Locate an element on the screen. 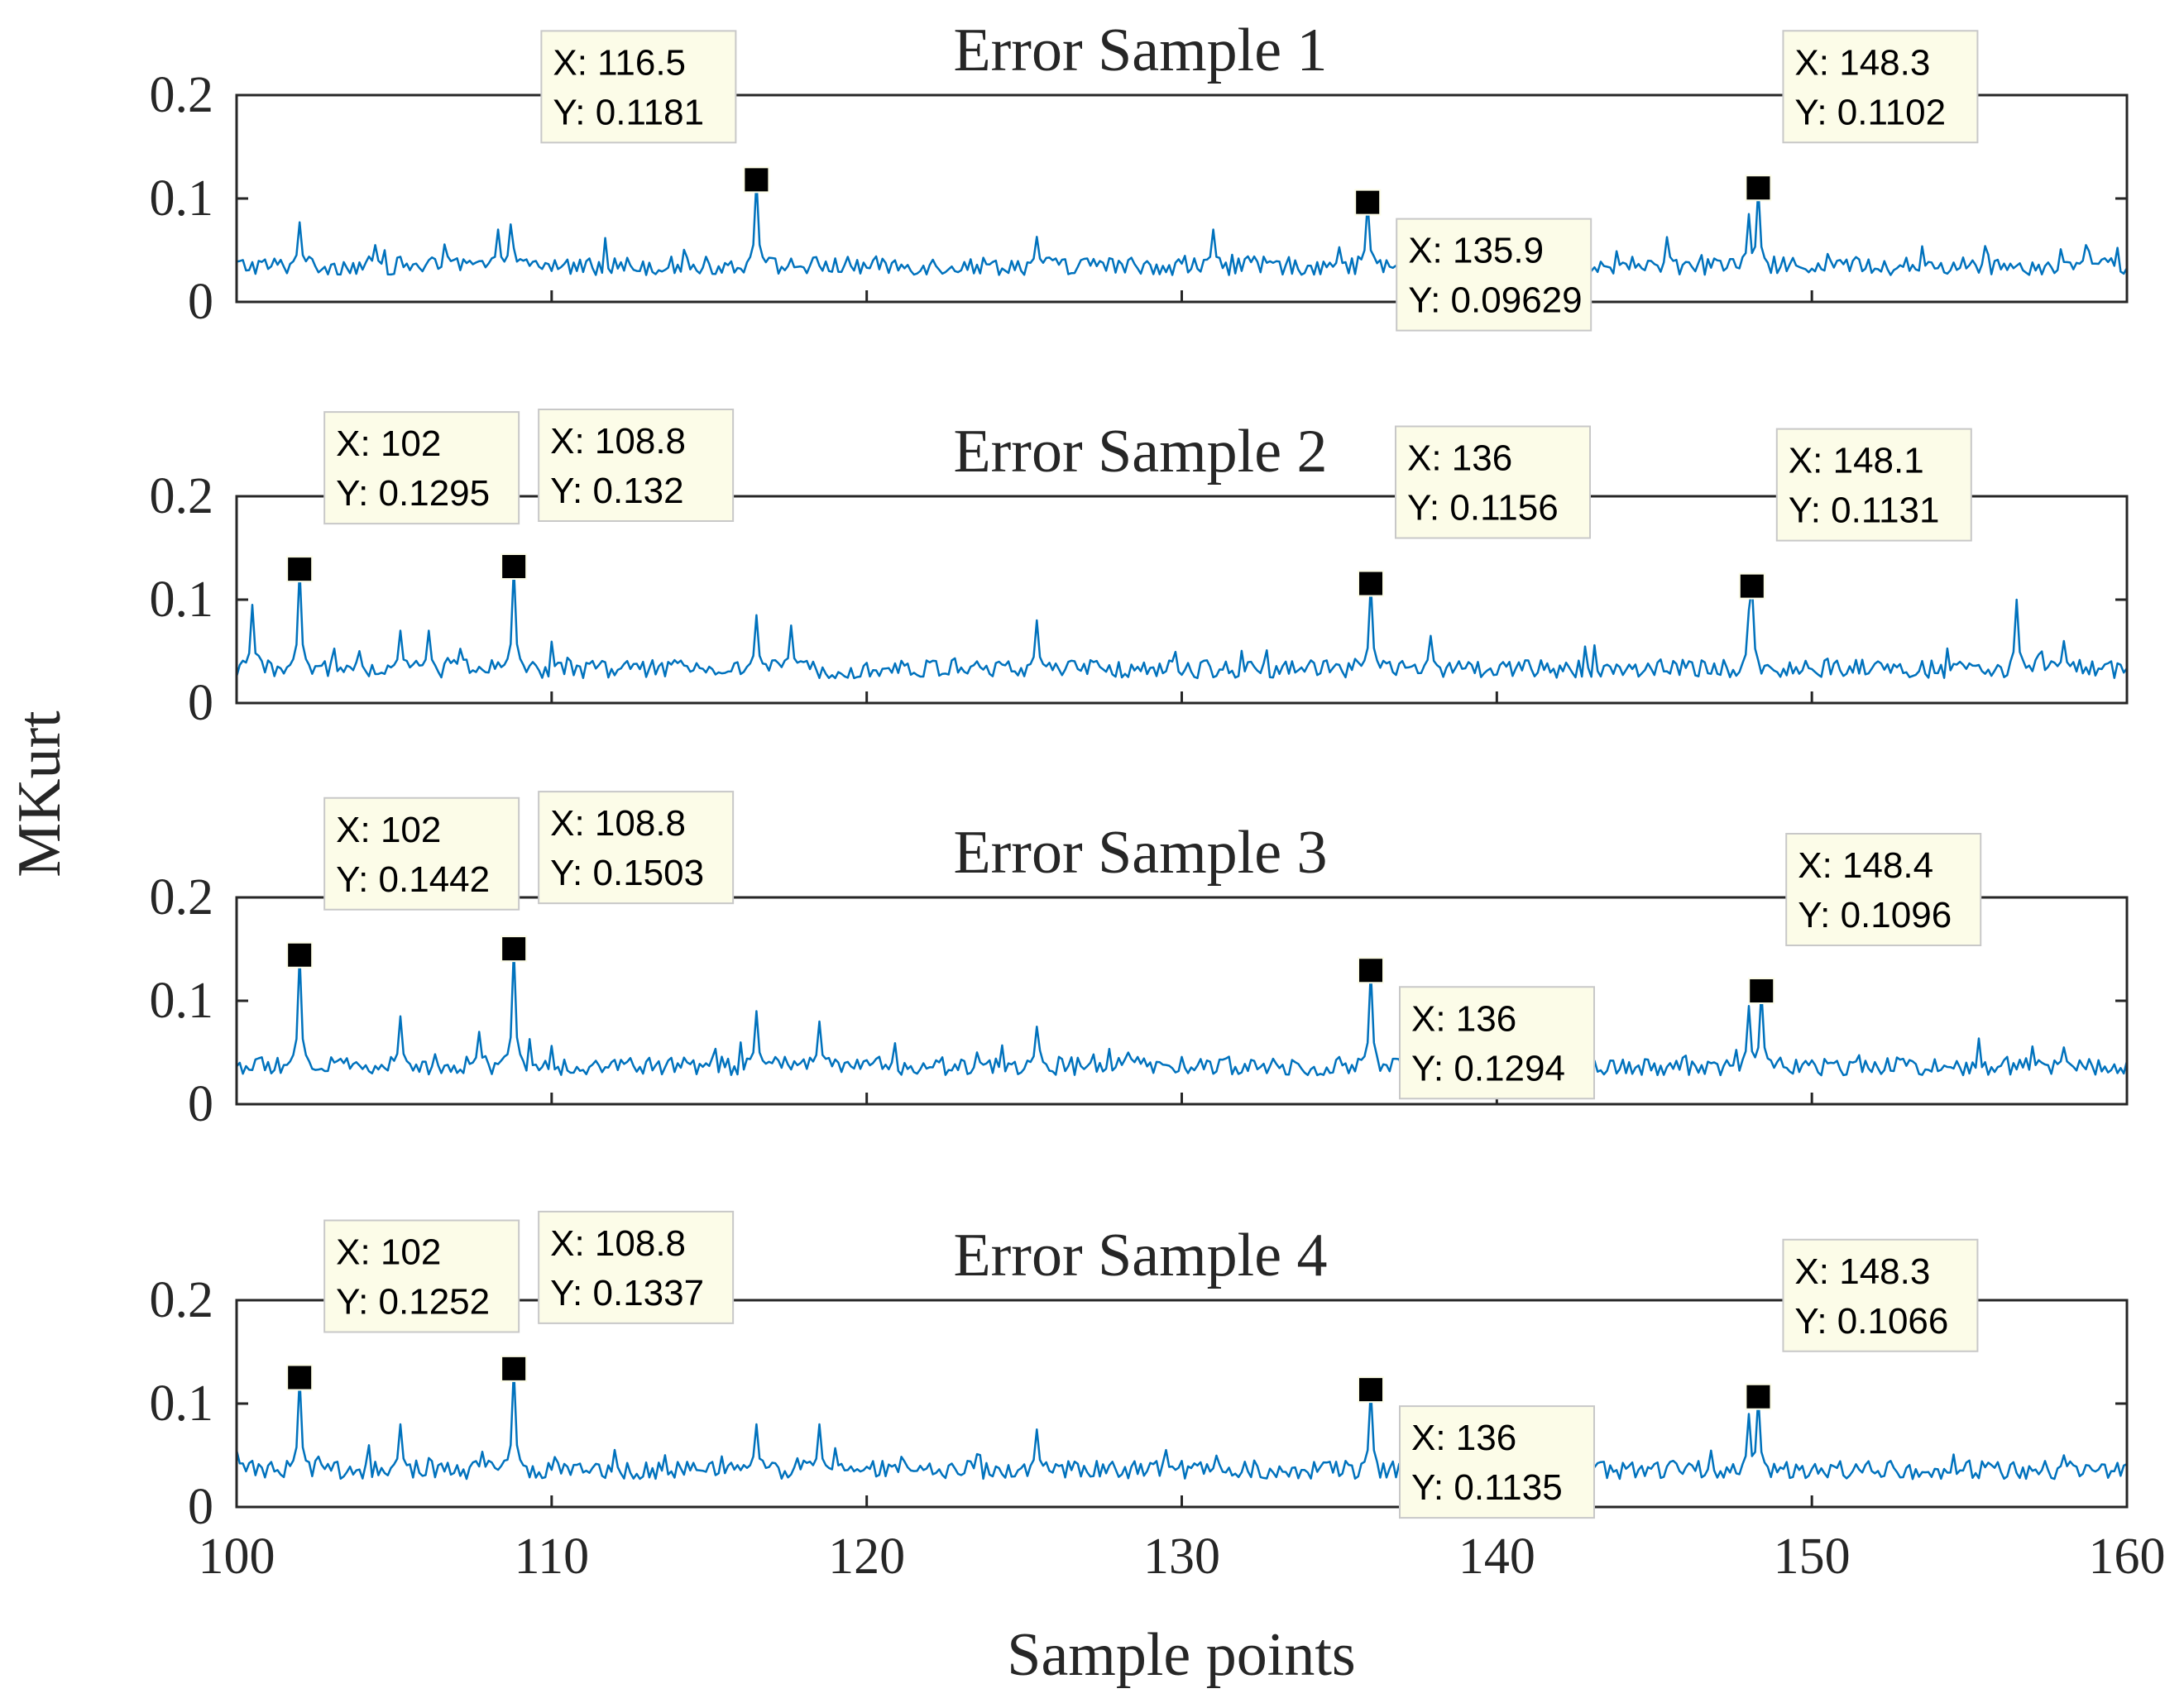 This screenshot has height=1703, width=2184. datatip-y-label: Y: 0.1131 is located at coordinates (1864, 510).